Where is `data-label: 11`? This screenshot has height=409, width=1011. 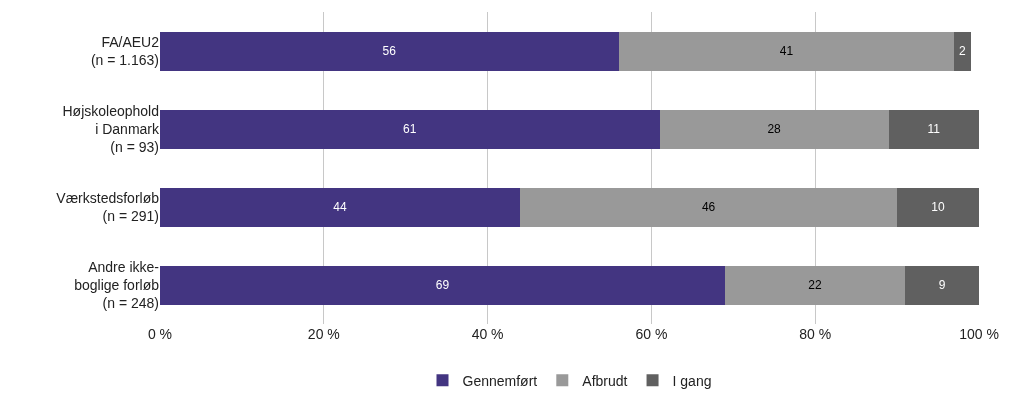
data-label: 11 is located at coordinates (934, 129).